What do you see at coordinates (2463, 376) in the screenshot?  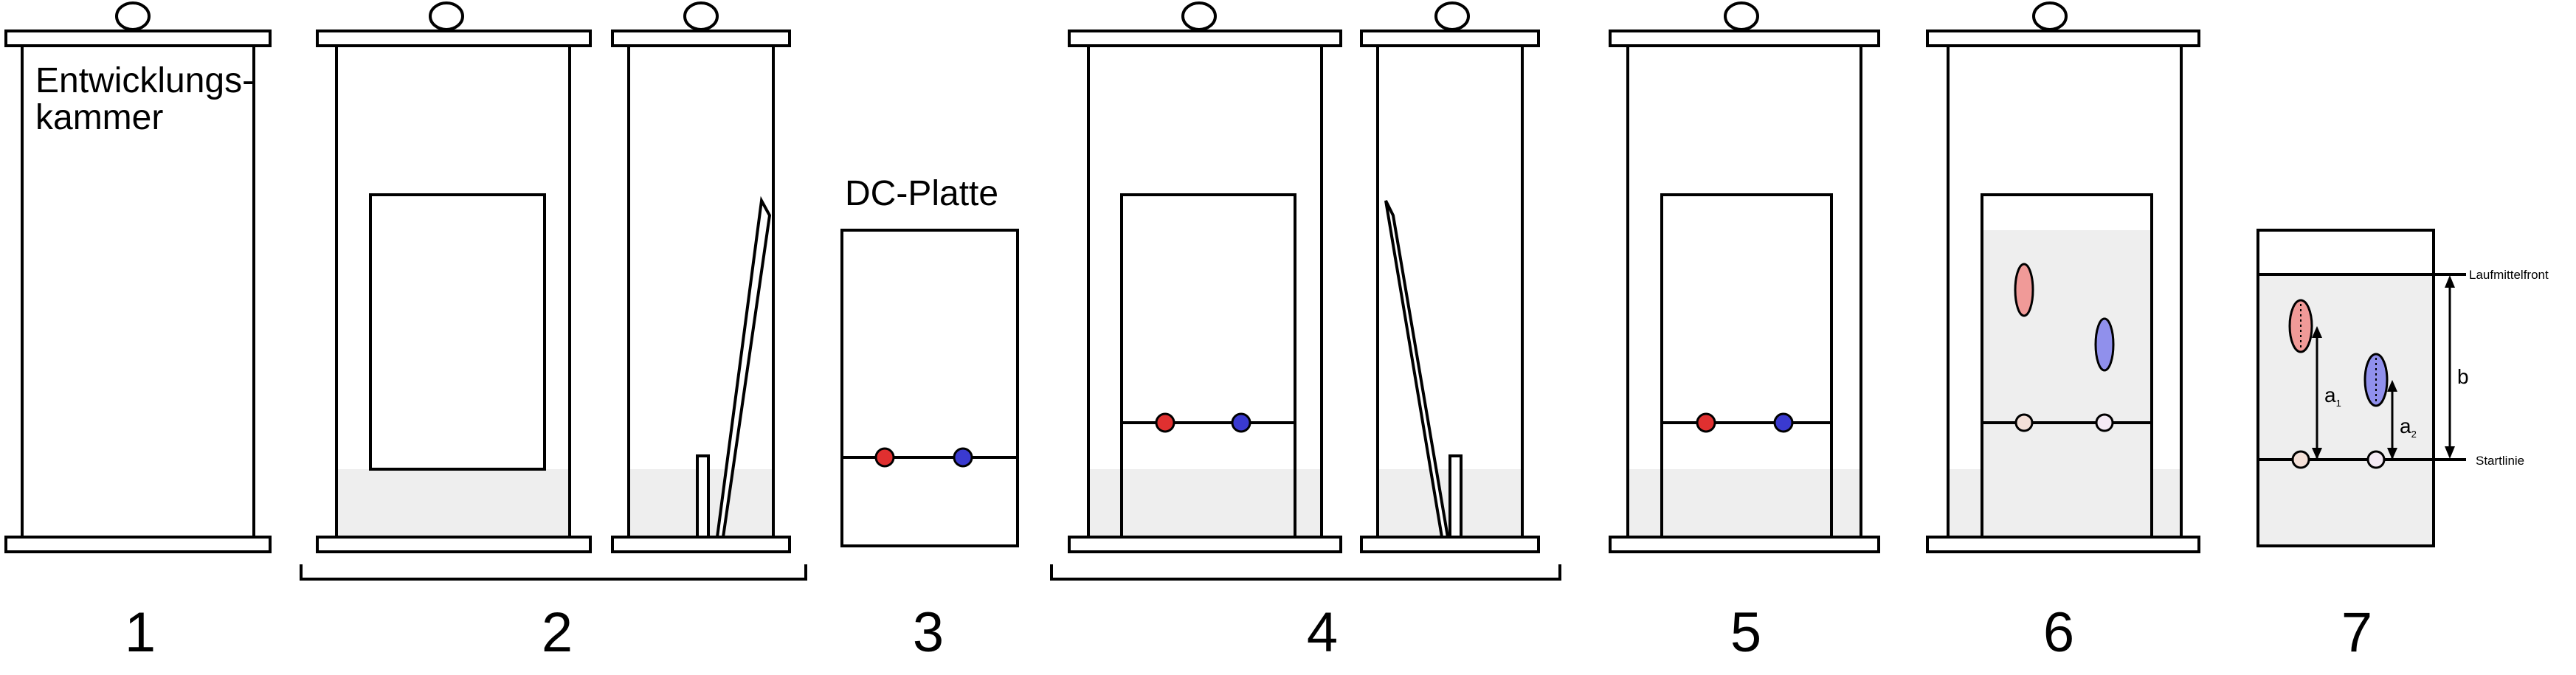 I see `distance-b-label: b` at bounding box center [2463, 376].